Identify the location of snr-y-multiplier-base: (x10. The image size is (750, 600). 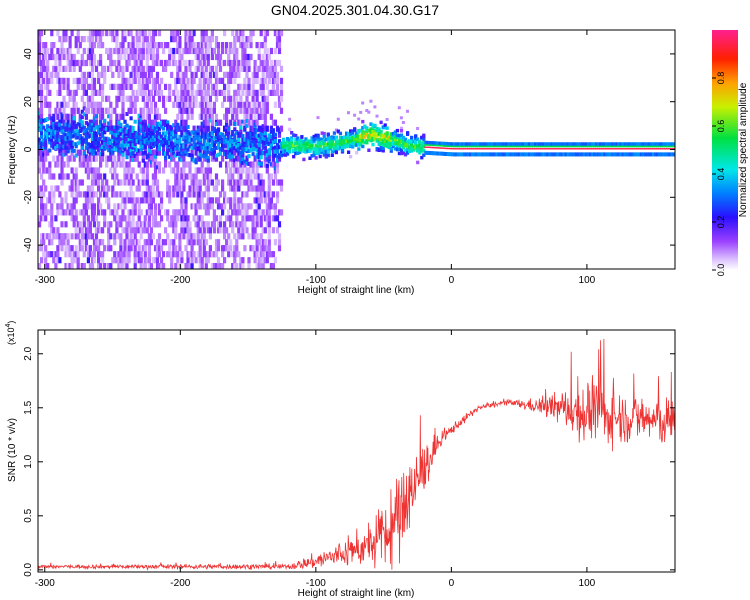
(11, 336).